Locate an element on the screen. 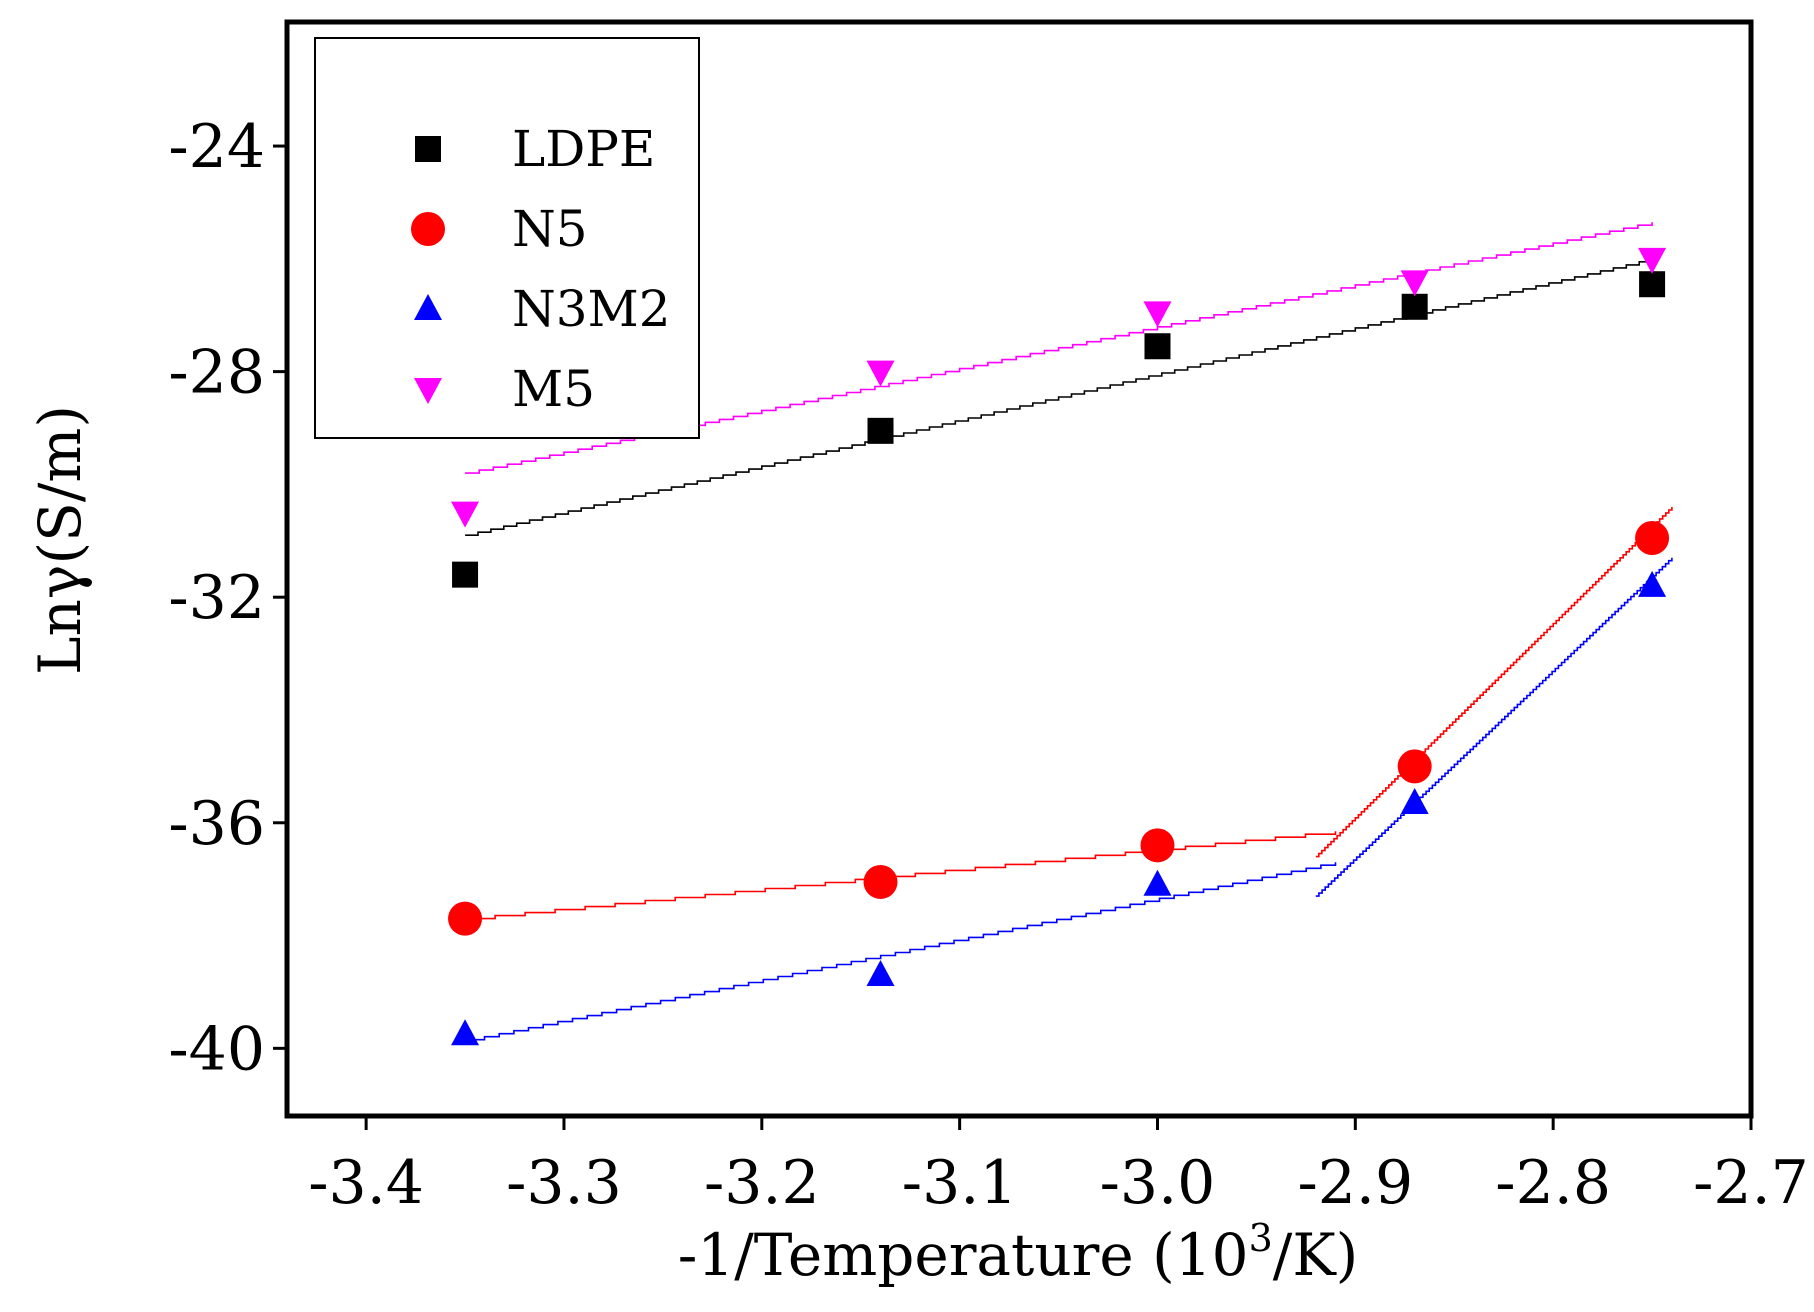 The width and height of the screenshot is (1814, 1312). legend-marker-ldpe is located at coordinates (428, 149).